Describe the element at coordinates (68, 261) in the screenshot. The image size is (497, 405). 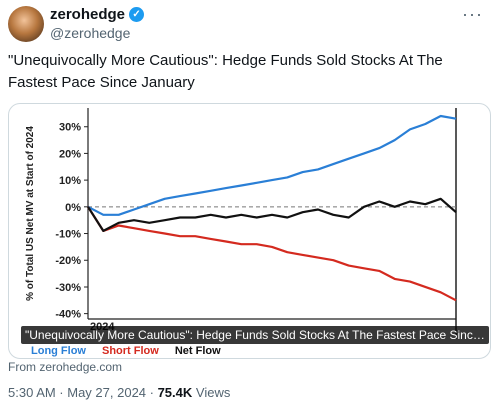
I see `y-tick-label: -20%` at that location.